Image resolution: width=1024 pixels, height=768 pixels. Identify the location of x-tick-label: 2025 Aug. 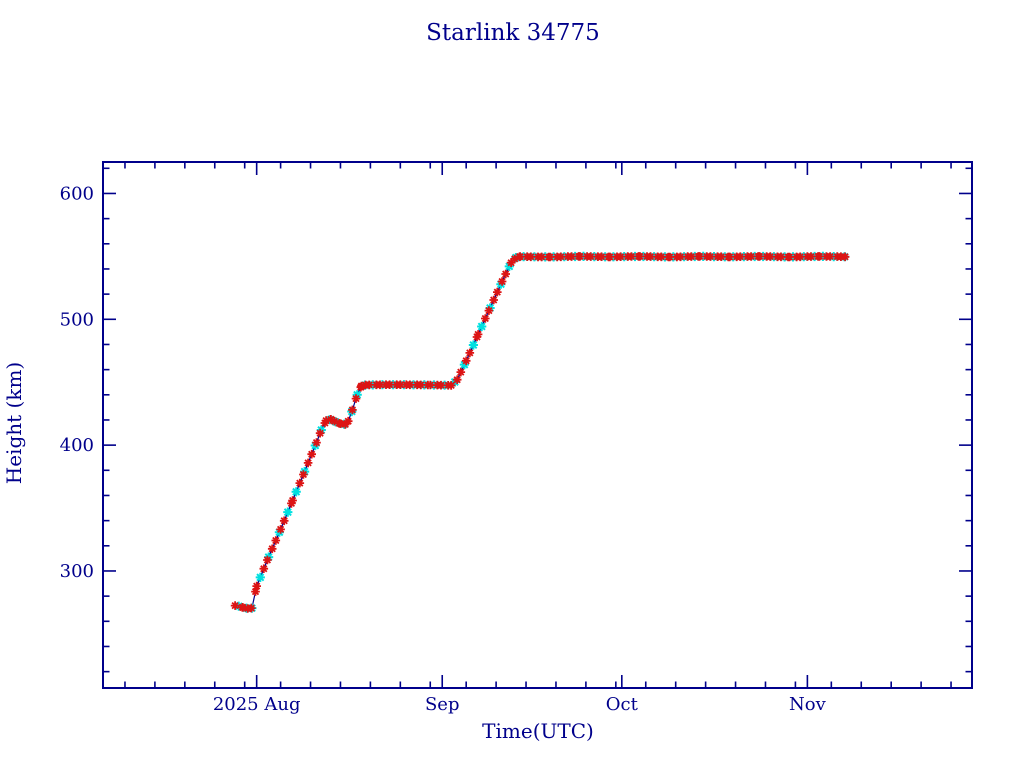
(257, 704).